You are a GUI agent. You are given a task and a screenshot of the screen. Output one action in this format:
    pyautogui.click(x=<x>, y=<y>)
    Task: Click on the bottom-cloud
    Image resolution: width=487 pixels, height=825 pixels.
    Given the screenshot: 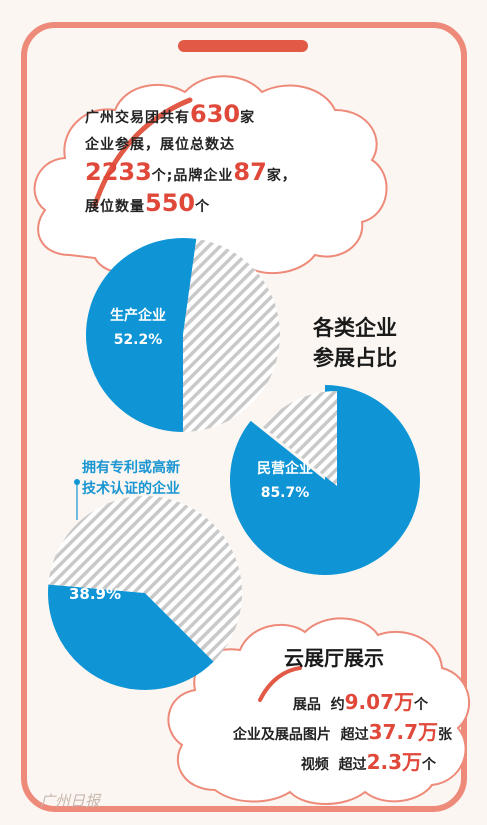 What is the action you would take?
    pyautogui.click(x=319, y=711)
    